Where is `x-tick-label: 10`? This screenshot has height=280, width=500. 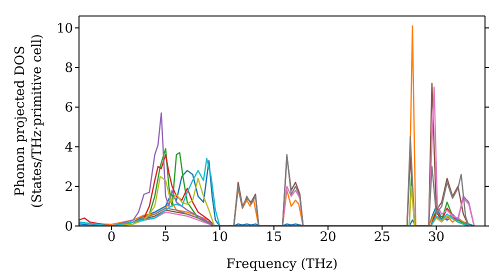 x-tick-label: 10 is located at coordinates (219, 238).